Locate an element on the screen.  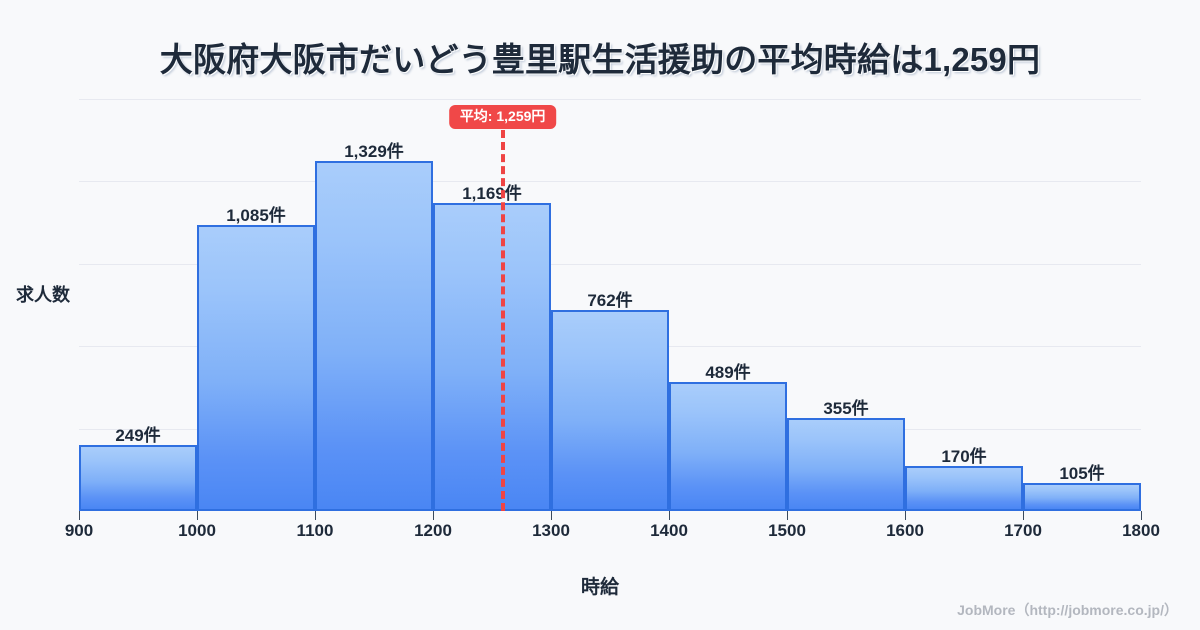
average-line is located at coordinates (502, 320).